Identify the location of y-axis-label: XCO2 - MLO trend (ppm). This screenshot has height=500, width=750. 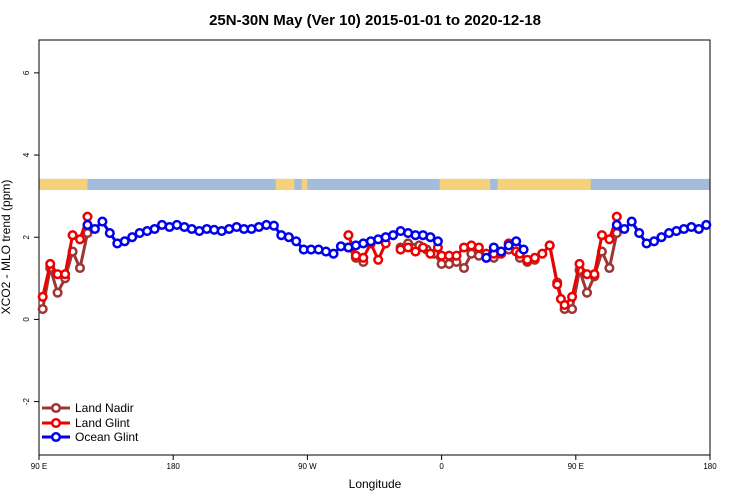
(6, 247).